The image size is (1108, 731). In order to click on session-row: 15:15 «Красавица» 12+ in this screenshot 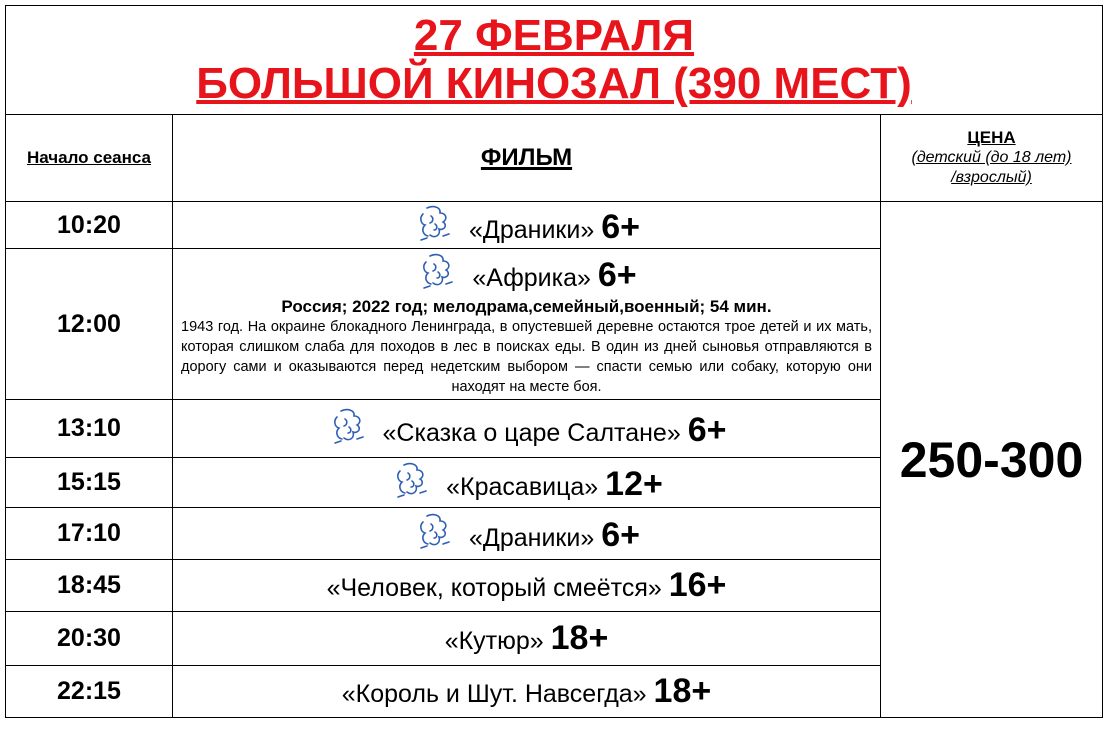, I will do `click(554, 482)`.